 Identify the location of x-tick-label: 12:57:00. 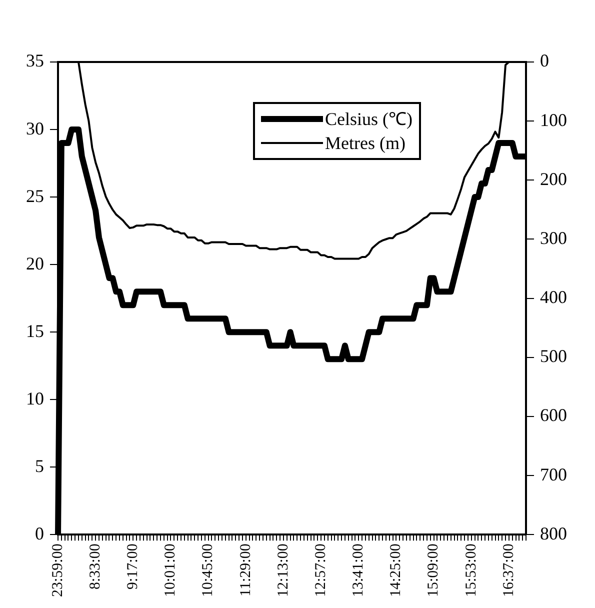
(320, 571).